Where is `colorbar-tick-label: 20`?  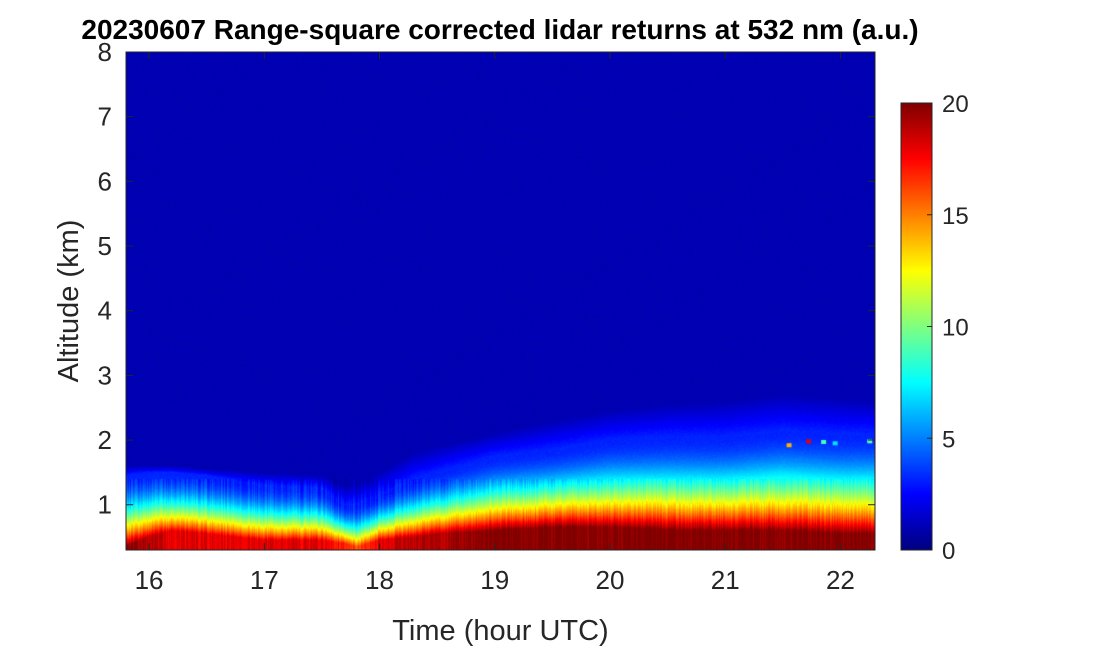
colorbar-tick-label: 20 is located at coordinates (955, 104).